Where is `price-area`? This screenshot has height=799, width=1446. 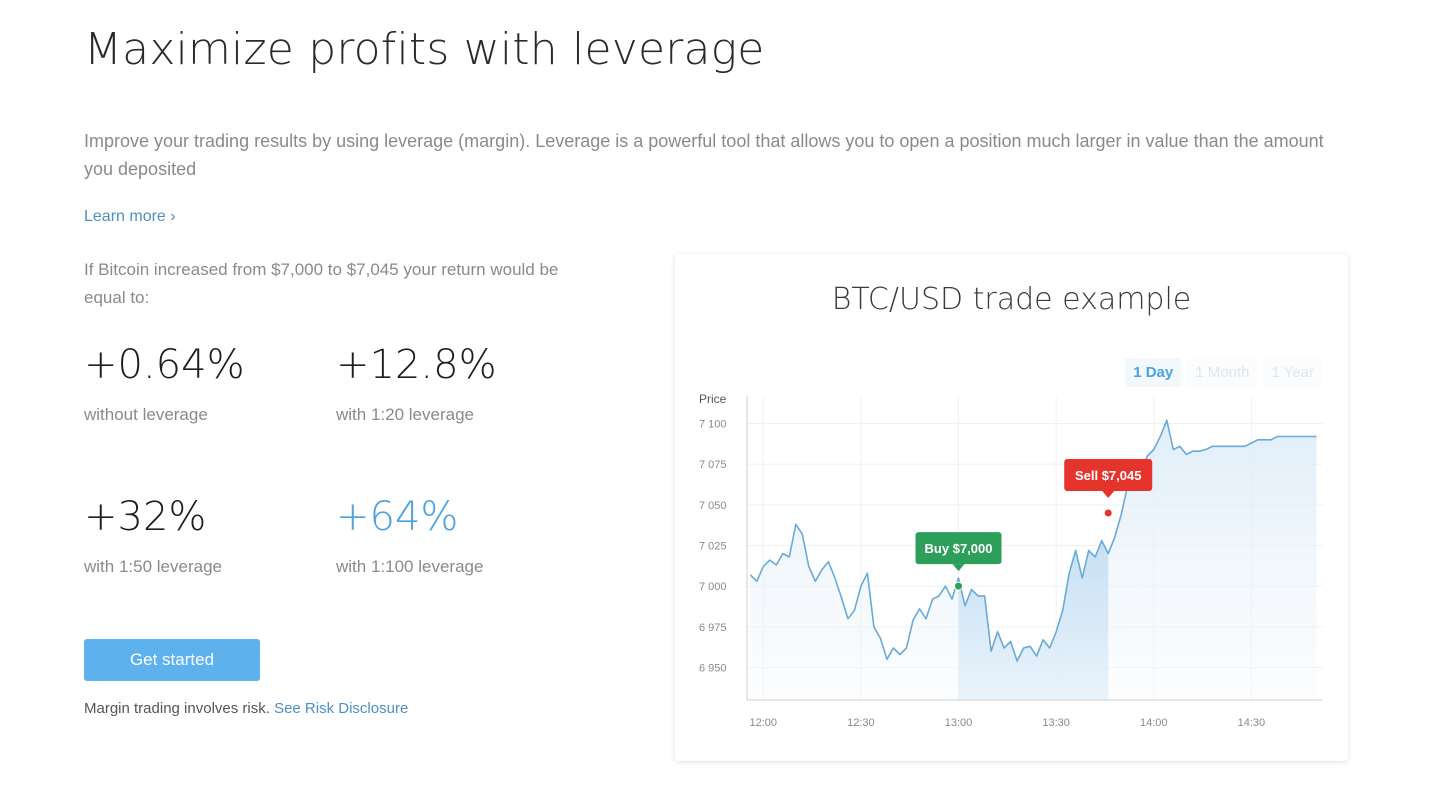
price-area is located at coordinates (1033, 560).